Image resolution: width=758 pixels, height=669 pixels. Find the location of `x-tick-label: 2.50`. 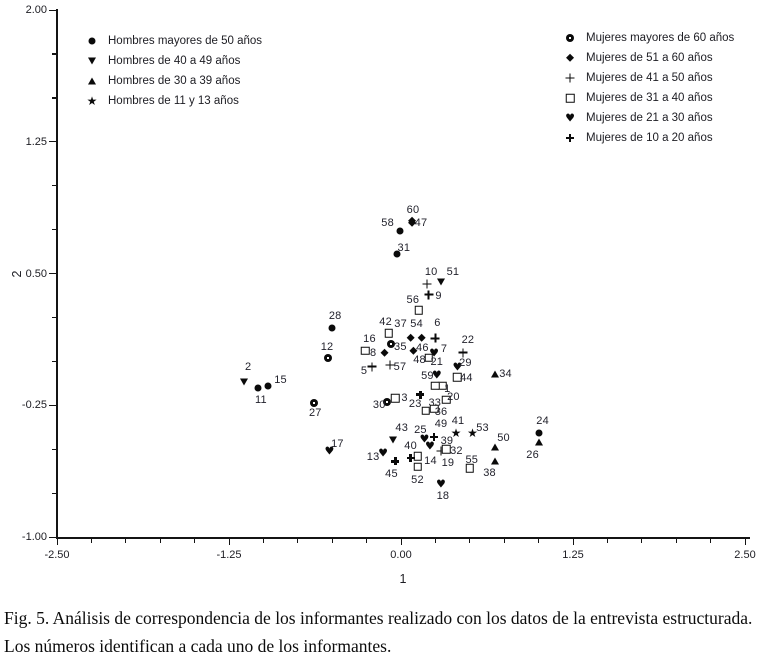

x-tick-label: 2.50 is located at coordinates (745, 555).